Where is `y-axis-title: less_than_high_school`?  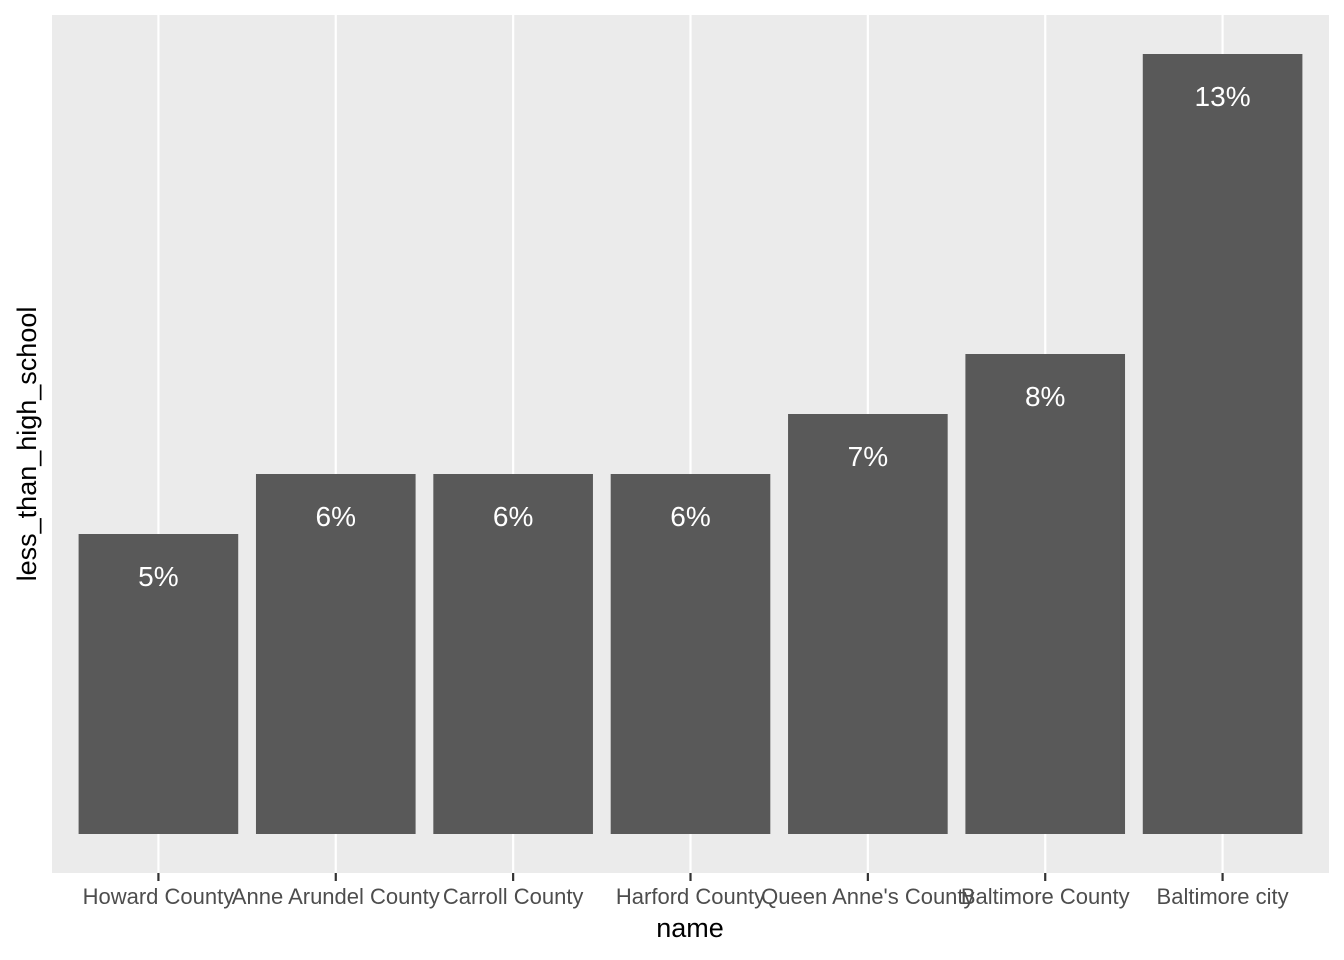 y-axis-title: less_than_high_school is located at coordinates (27, 444).